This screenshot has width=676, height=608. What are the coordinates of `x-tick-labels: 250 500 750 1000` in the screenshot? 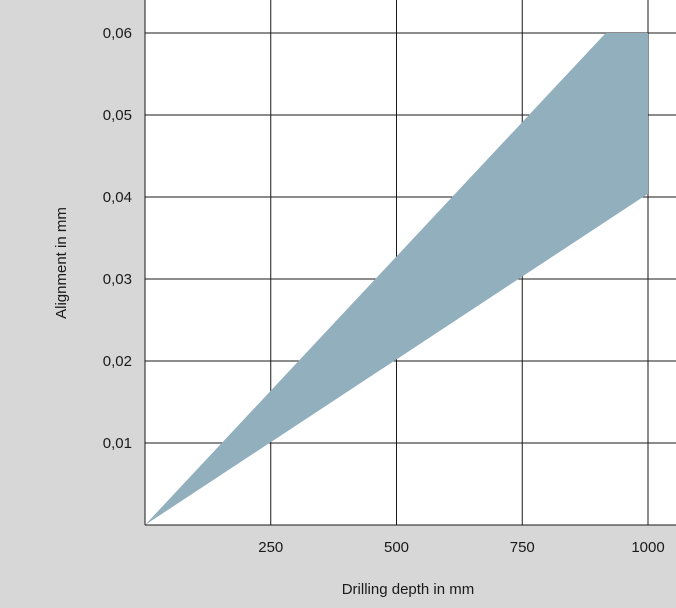 It's located at (461, 547).